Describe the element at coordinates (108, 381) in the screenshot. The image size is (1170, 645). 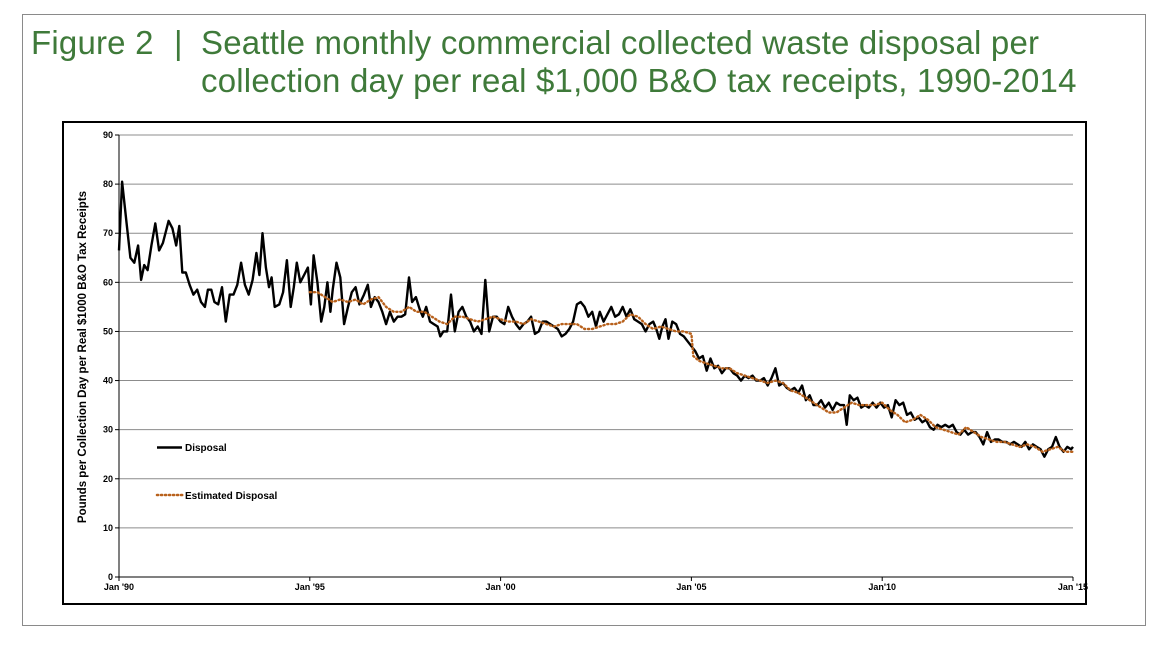
I see `y-tick-label-40: 40` at that location.